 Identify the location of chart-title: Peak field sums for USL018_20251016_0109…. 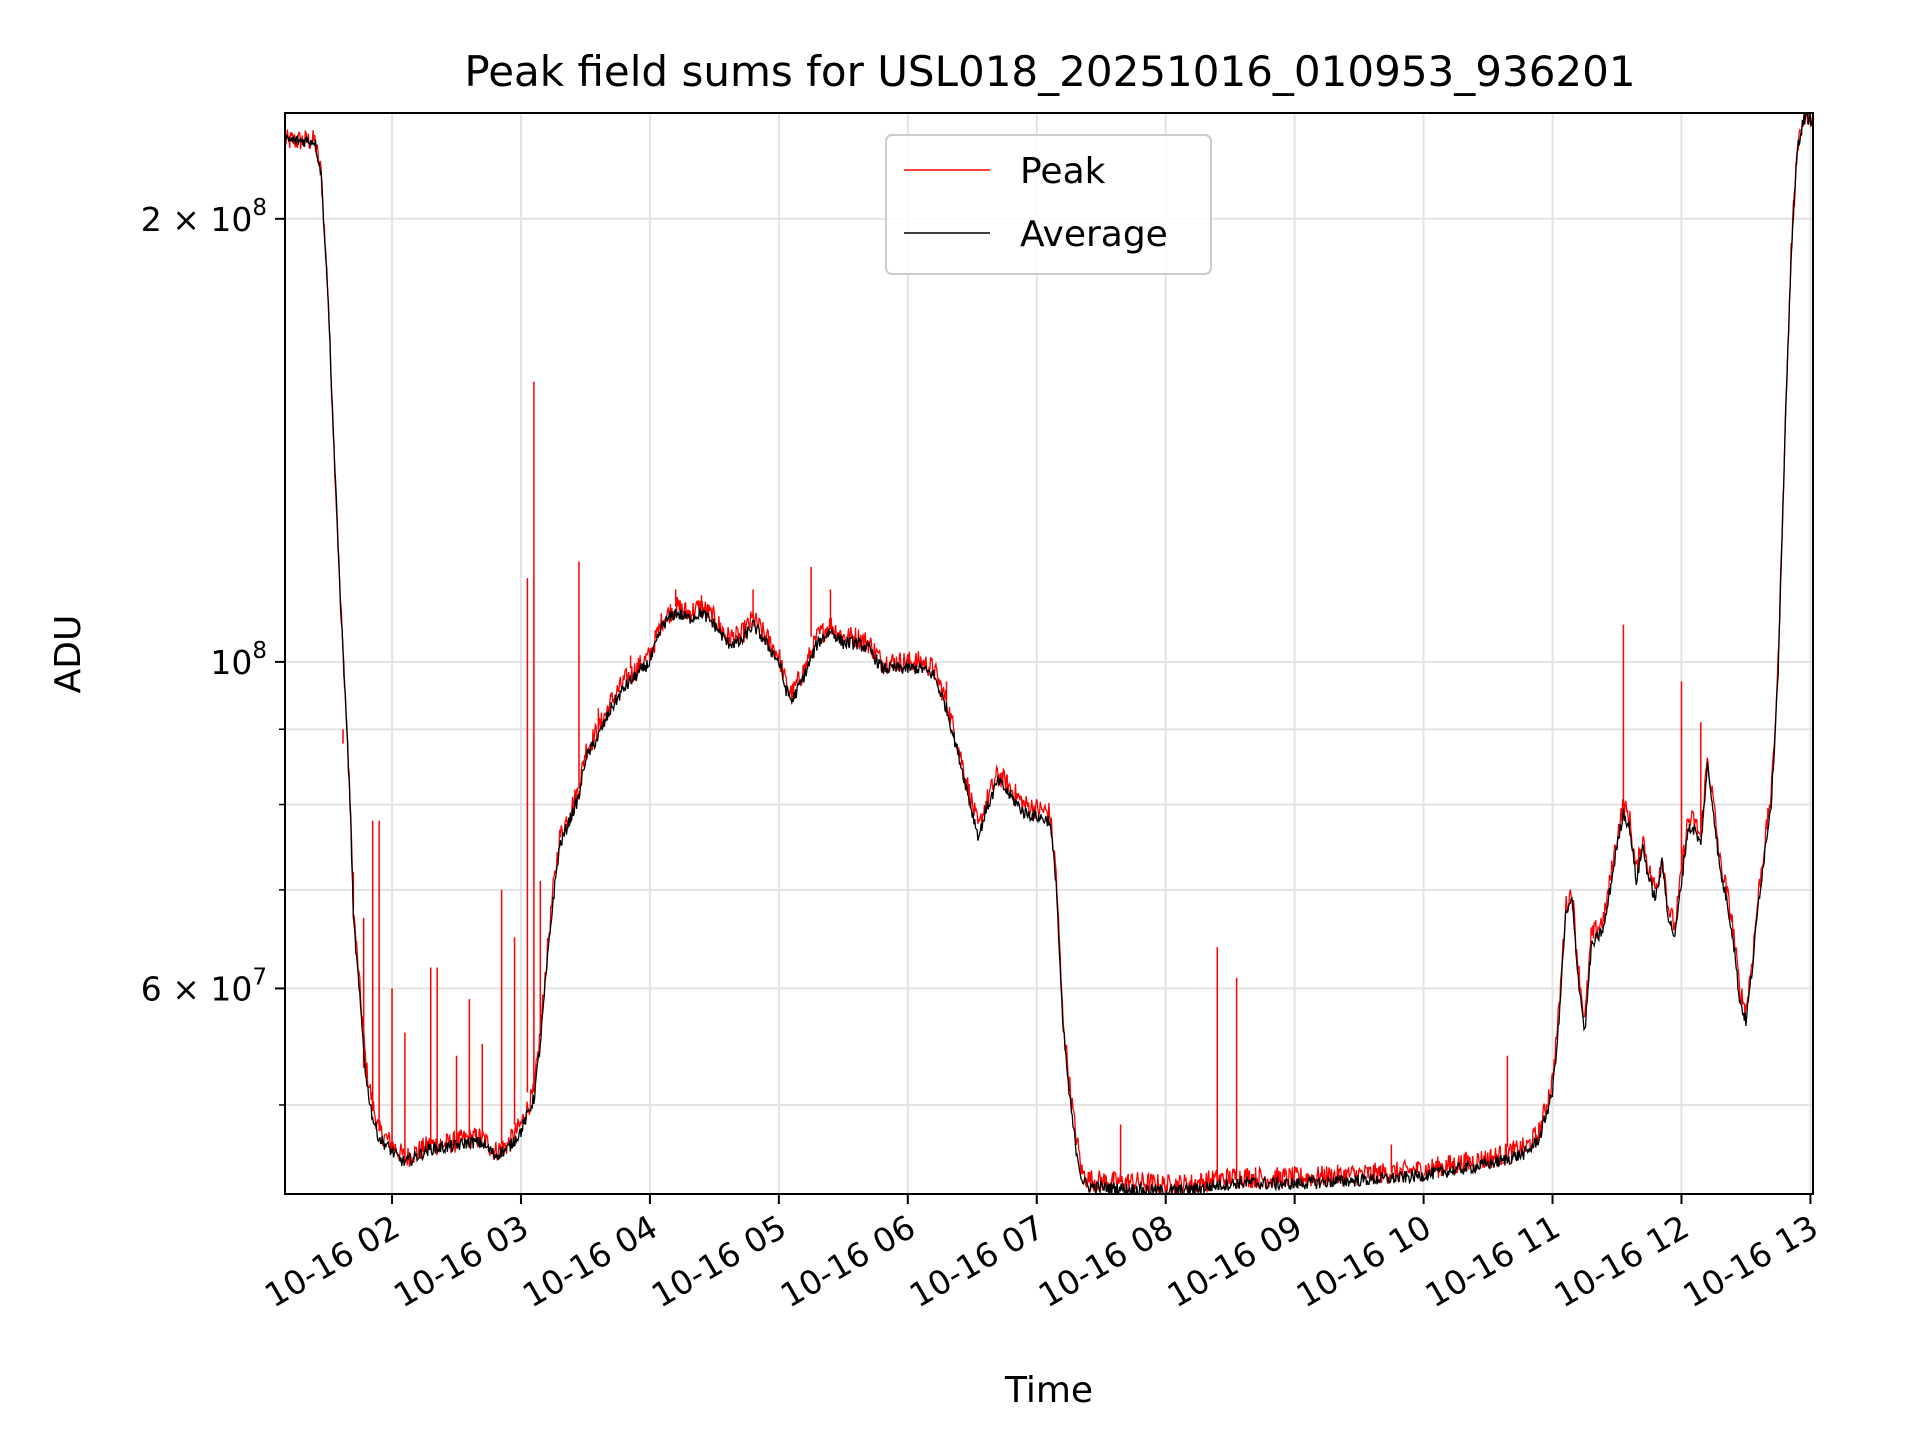
(1049, 71).